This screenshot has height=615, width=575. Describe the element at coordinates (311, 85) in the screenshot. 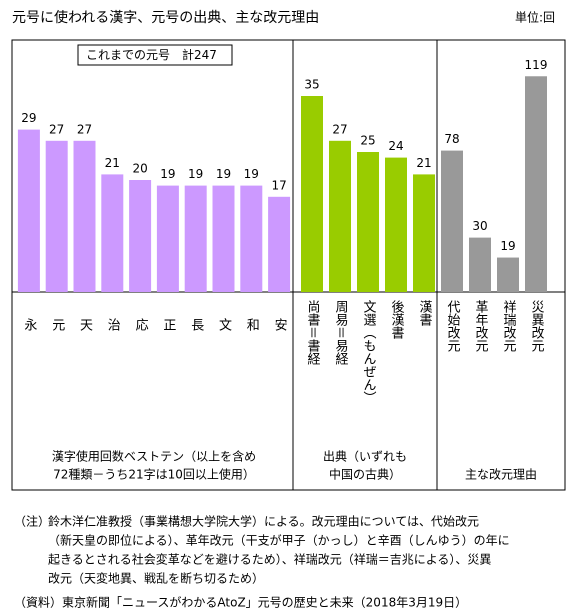

I see `value-label: 35` at that location.